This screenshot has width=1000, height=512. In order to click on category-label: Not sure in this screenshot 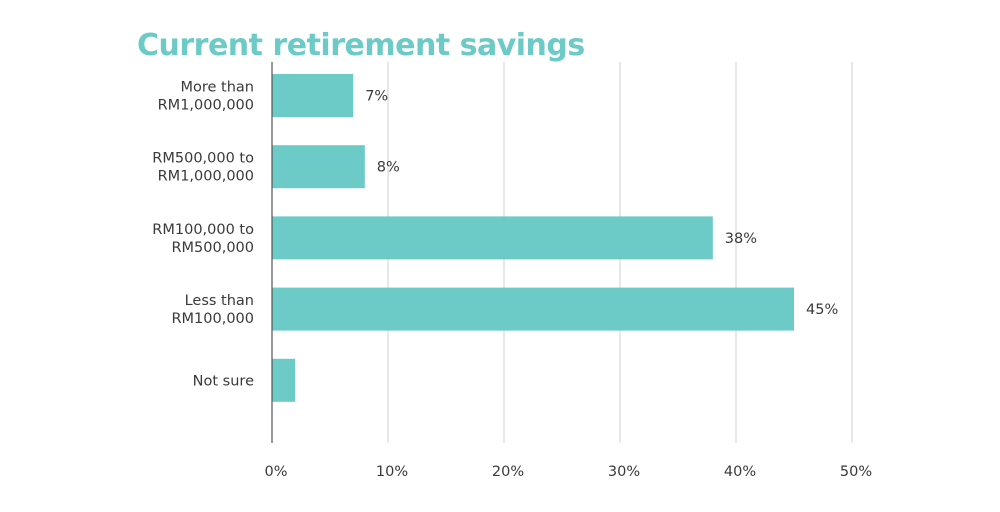, I will do `click(223, 381)`.